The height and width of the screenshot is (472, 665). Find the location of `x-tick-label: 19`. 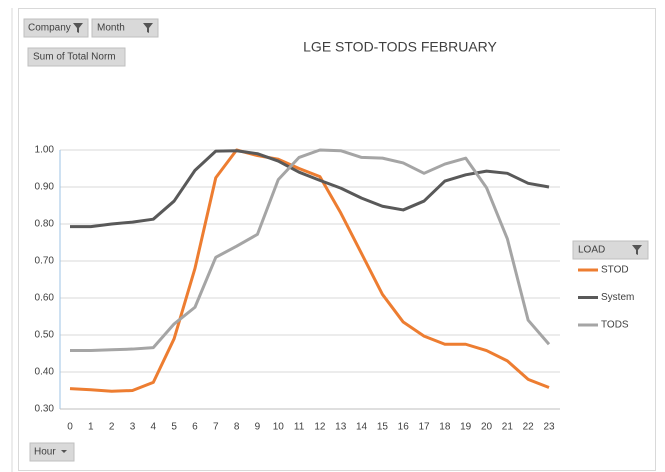

x-tick-label: 19 is located at coordinates (466, 427).